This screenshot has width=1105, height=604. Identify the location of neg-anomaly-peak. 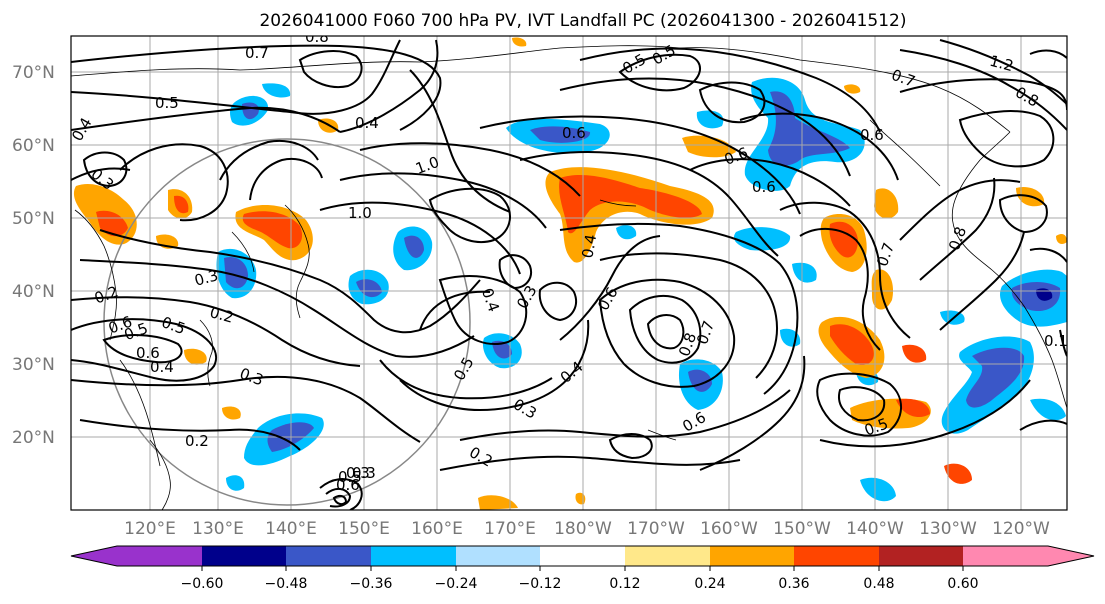
(1044, 294).